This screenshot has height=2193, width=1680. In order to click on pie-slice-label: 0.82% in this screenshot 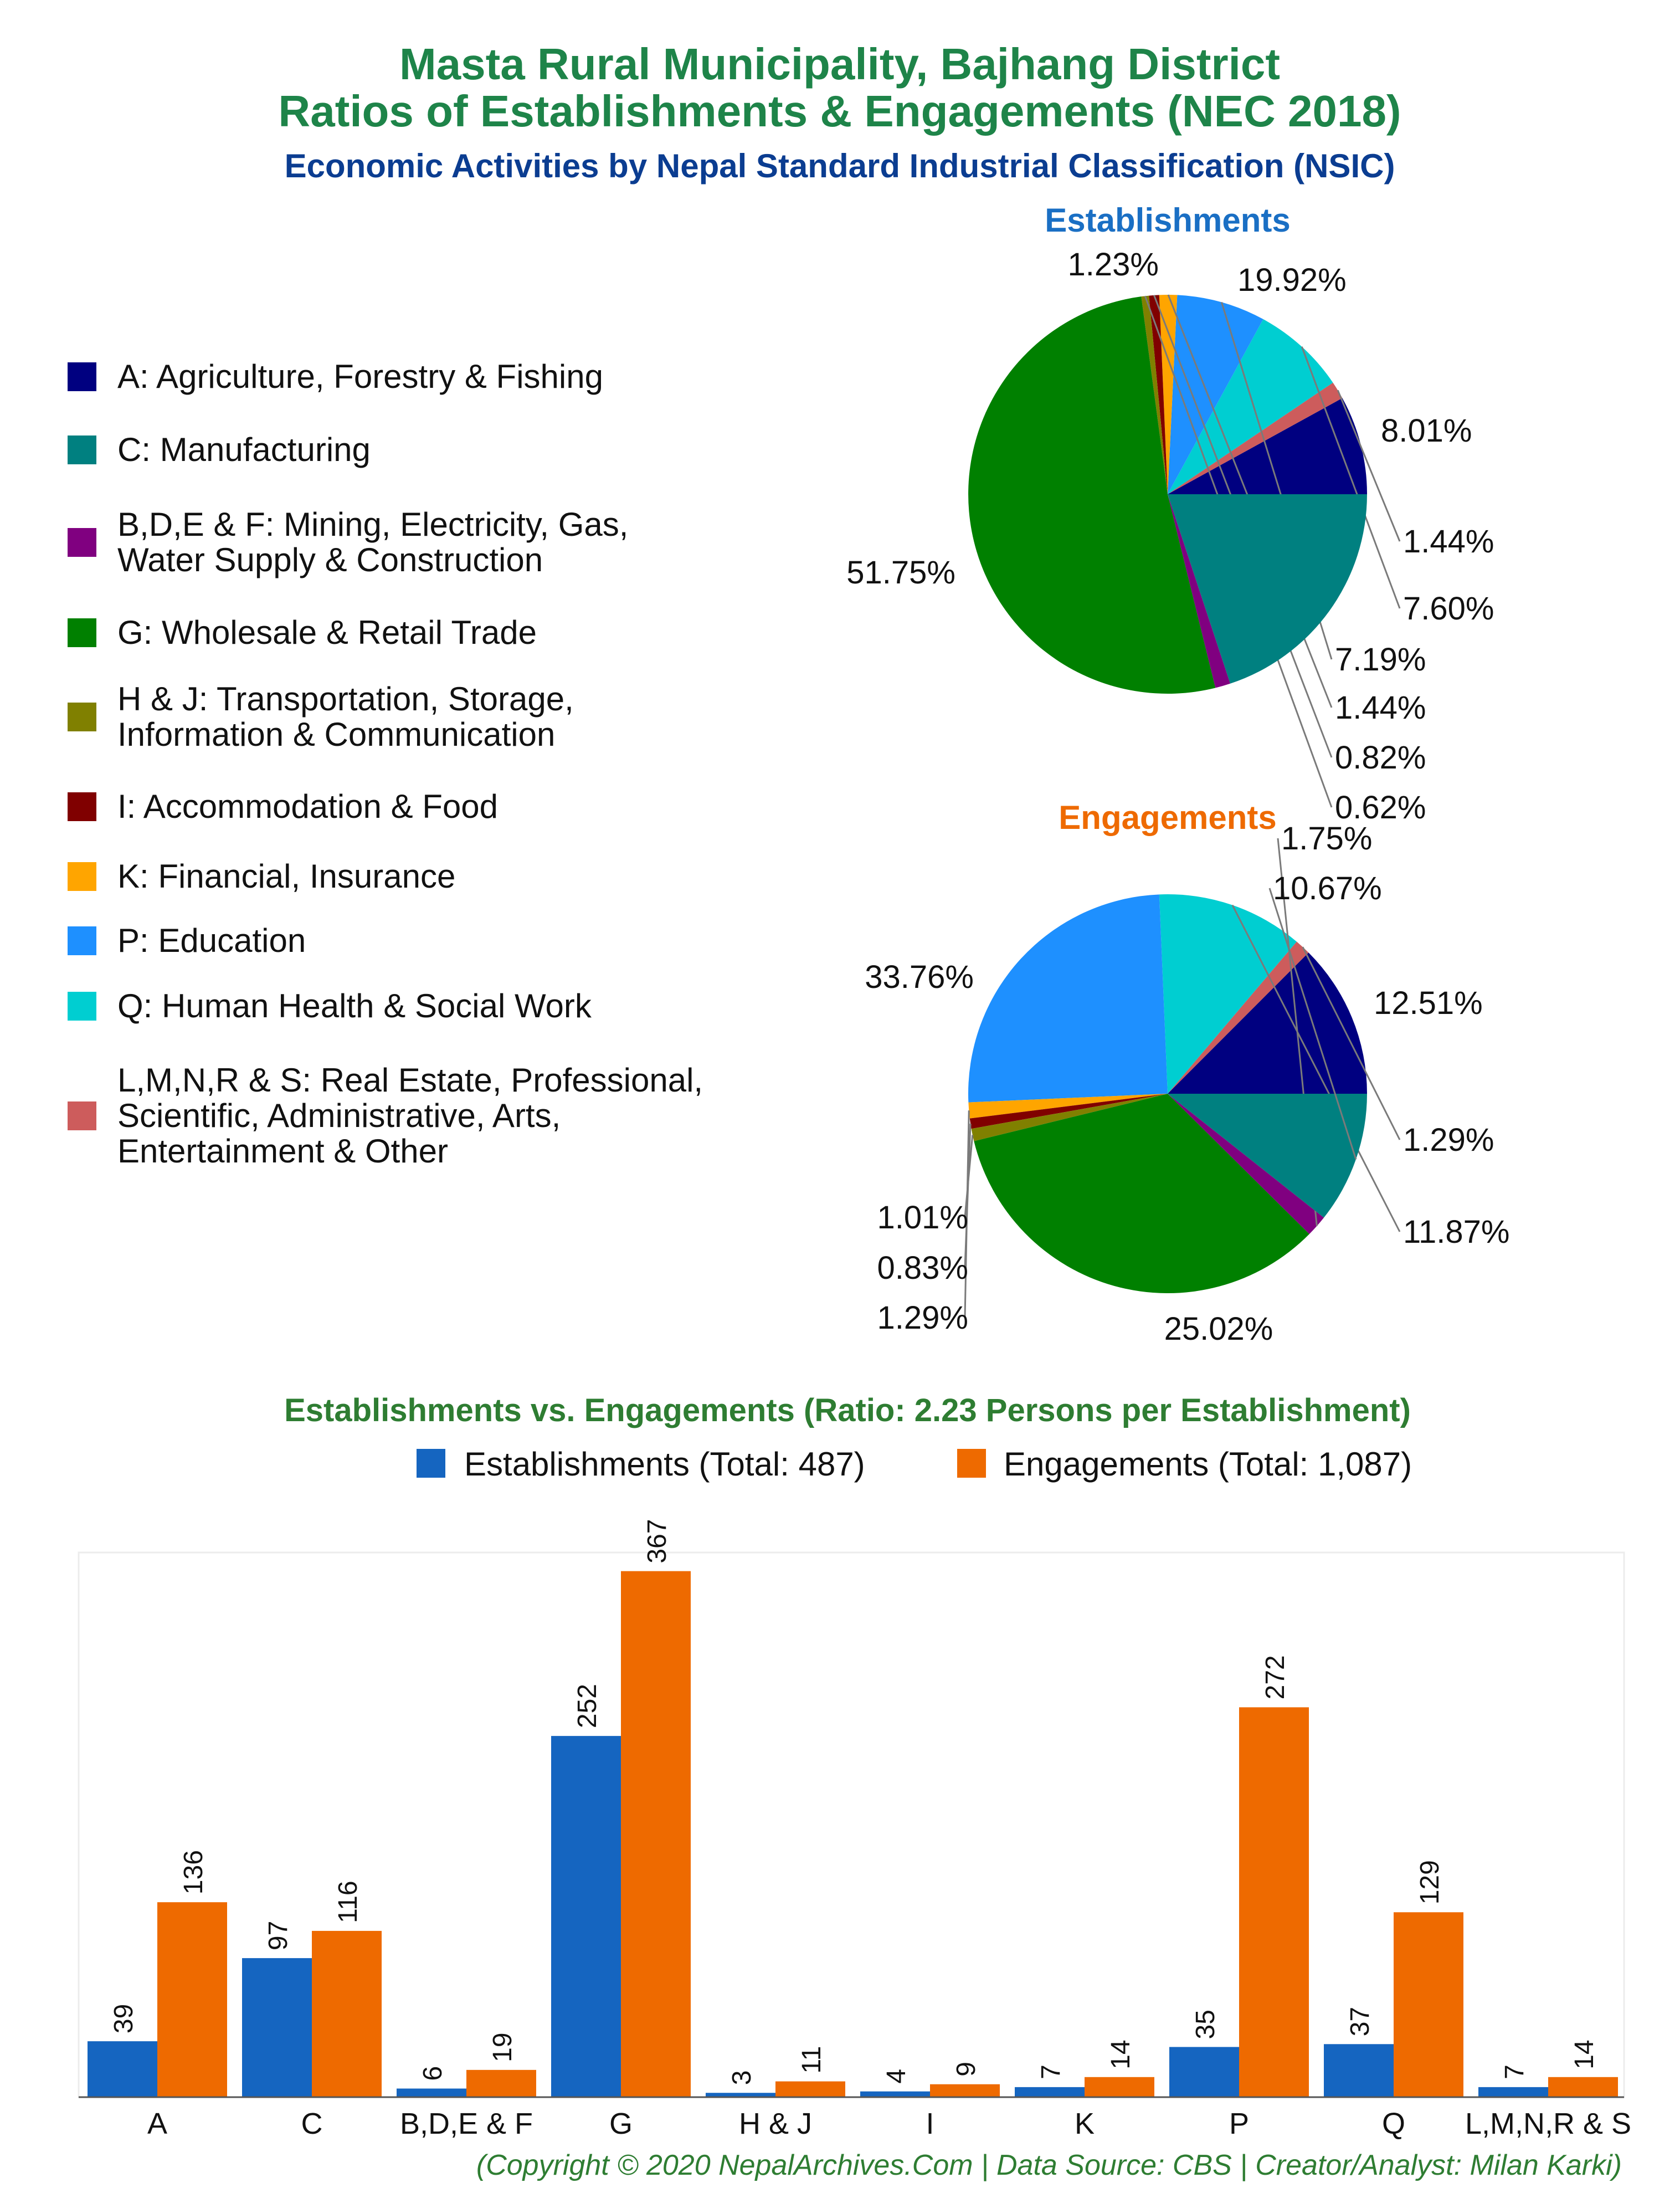, I will do `click(1380, 758)`.